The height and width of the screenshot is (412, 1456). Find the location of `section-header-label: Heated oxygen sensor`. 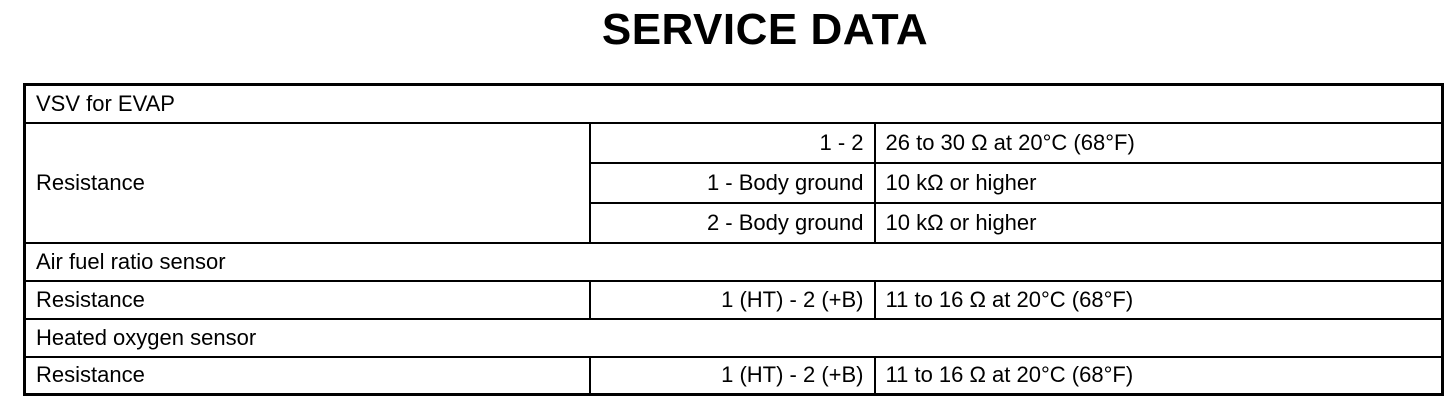

section-header-label: Heated oxygen sensor is located at coordinates (733, 337).